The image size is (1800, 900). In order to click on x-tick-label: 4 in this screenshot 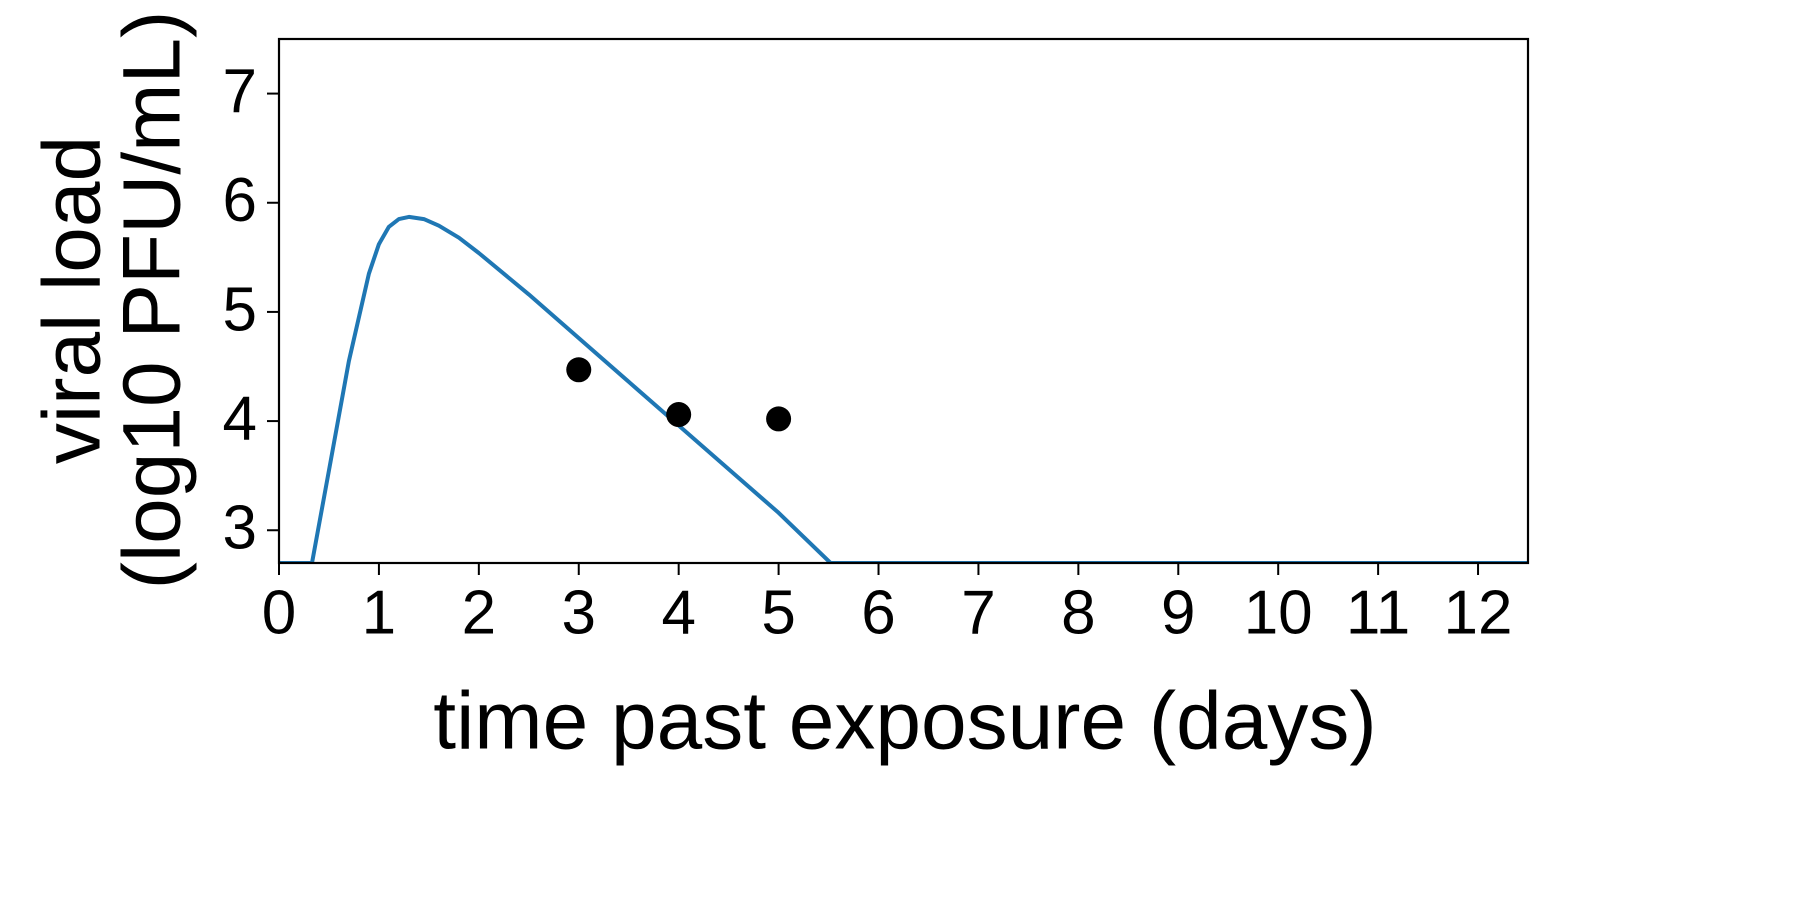, I will do `click(678, 612)`.